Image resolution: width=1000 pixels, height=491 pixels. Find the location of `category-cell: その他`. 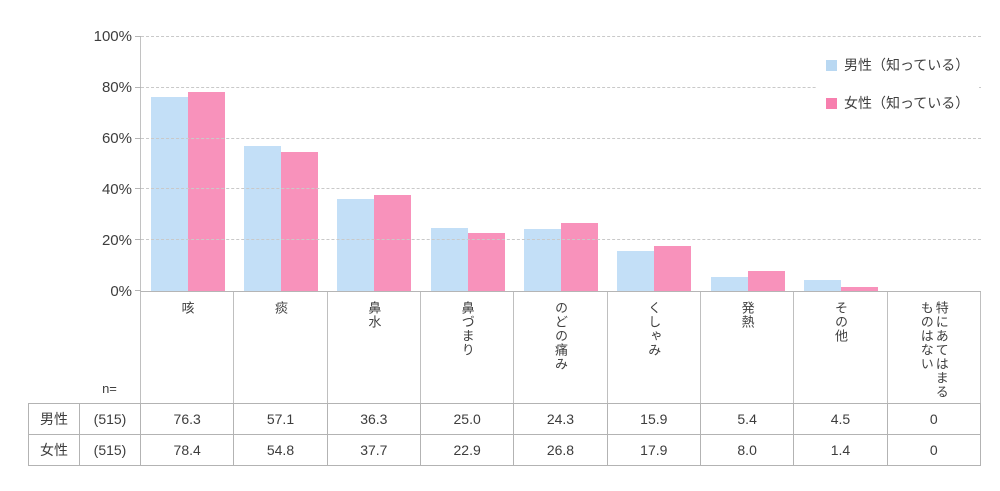

category-cell: その他 is located at coordinates (841, 347).